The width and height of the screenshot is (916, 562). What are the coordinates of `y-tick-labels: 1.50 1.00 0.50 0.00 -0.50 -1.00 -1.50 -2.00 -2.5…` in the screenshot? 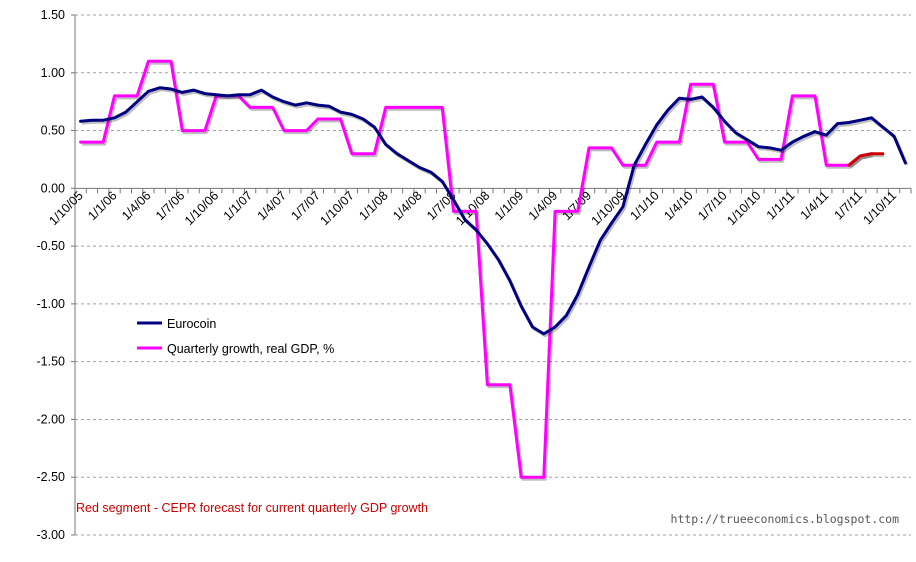 It's located at (51, 275).